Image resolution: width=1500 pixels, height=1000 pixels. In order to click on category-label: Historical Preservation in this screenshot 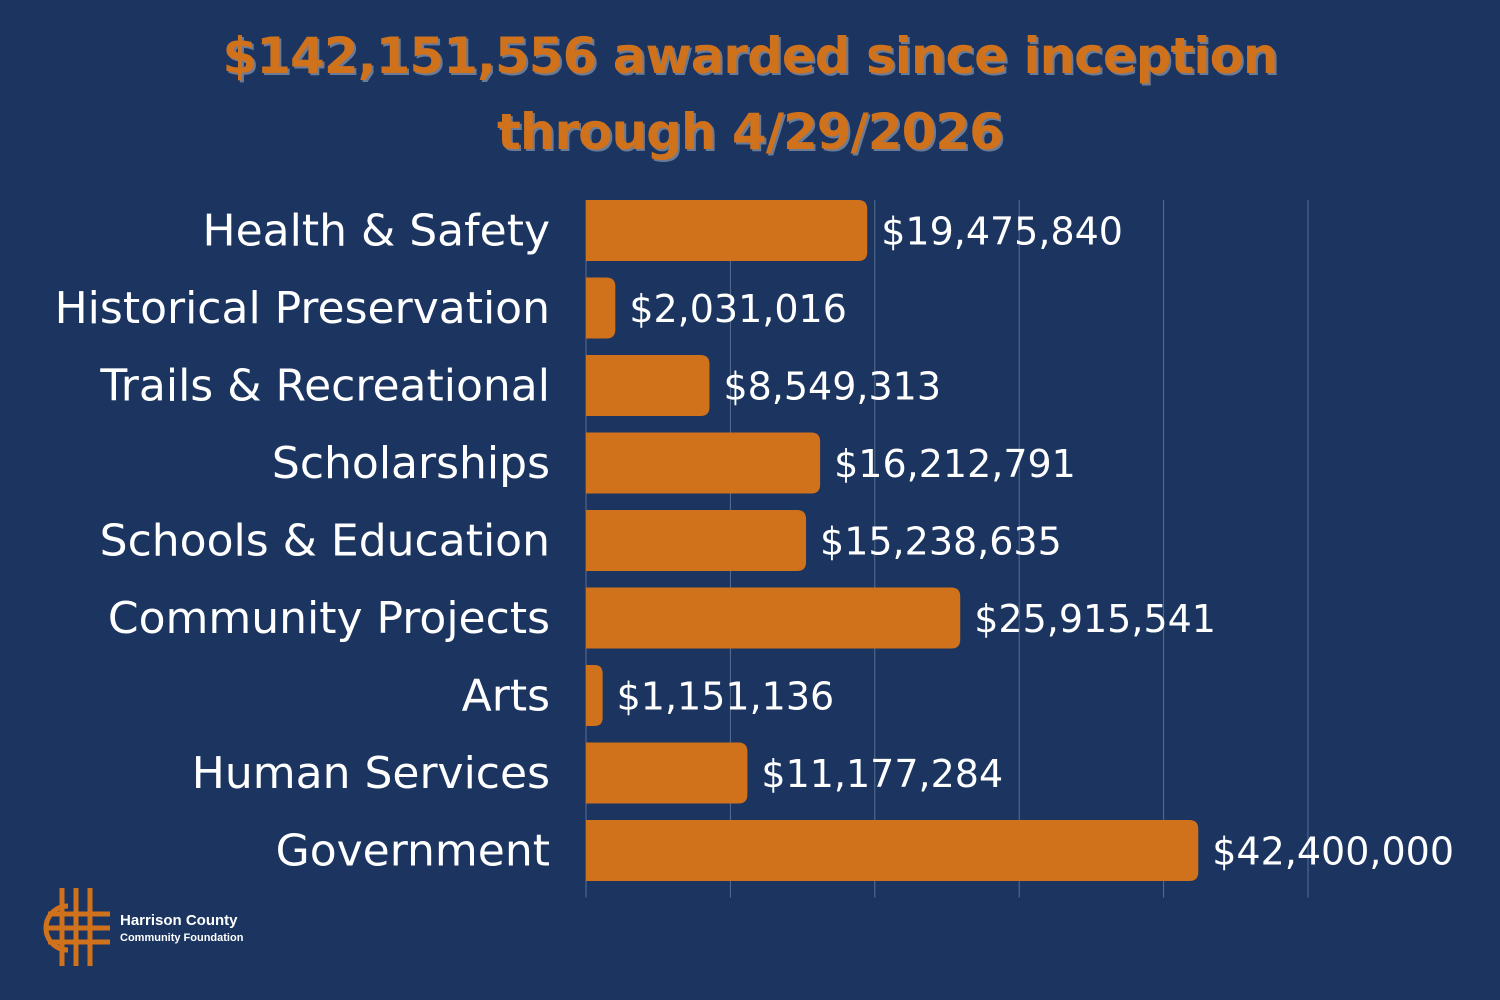, I will do `click(302, 308)`.